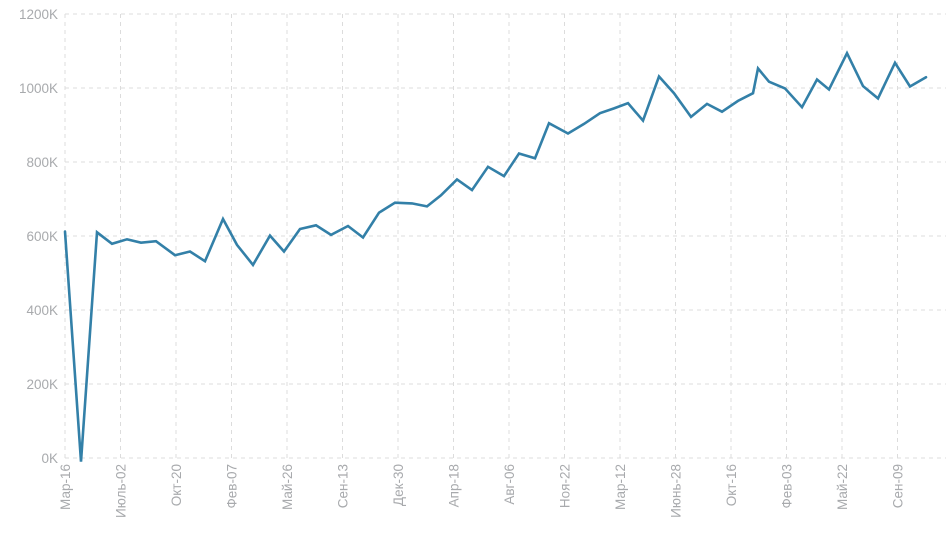 This screenshot has width=948, height=551. I want to click on x-tick-label: Фев-03, so click(787, 486).